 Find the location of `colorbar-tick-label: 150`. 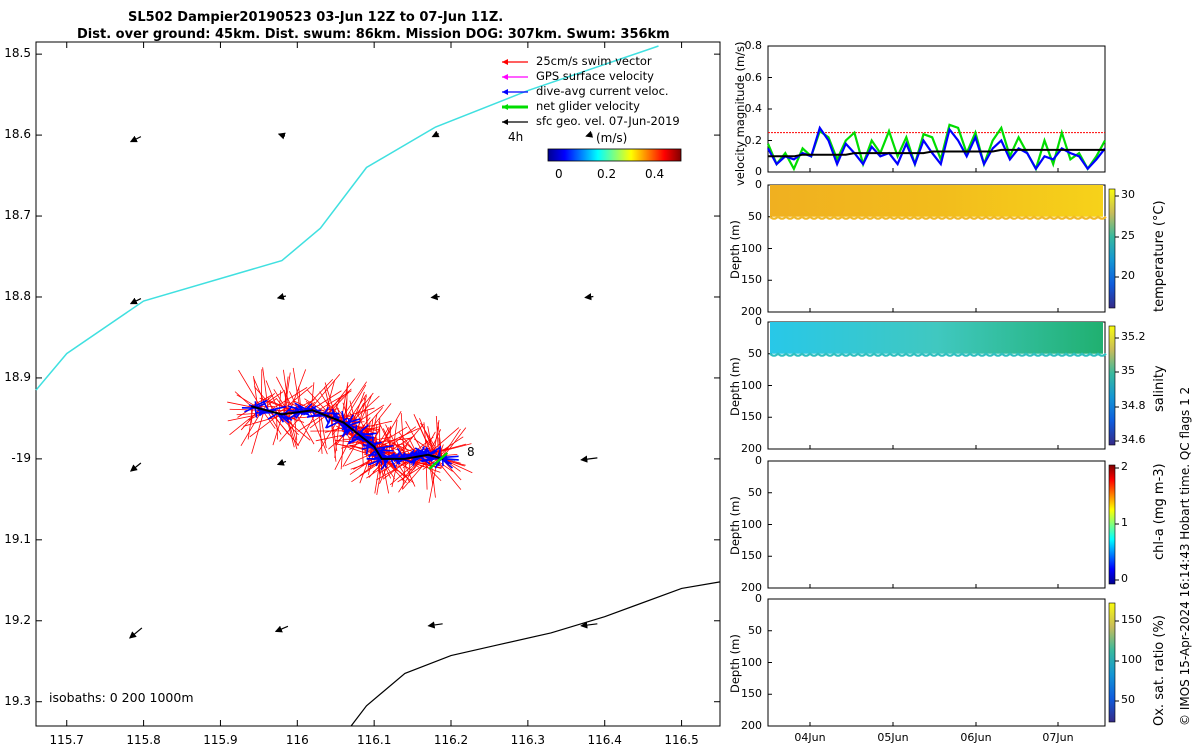

colorbar-tick-label: 150 is located at coordinates (1131, 619).